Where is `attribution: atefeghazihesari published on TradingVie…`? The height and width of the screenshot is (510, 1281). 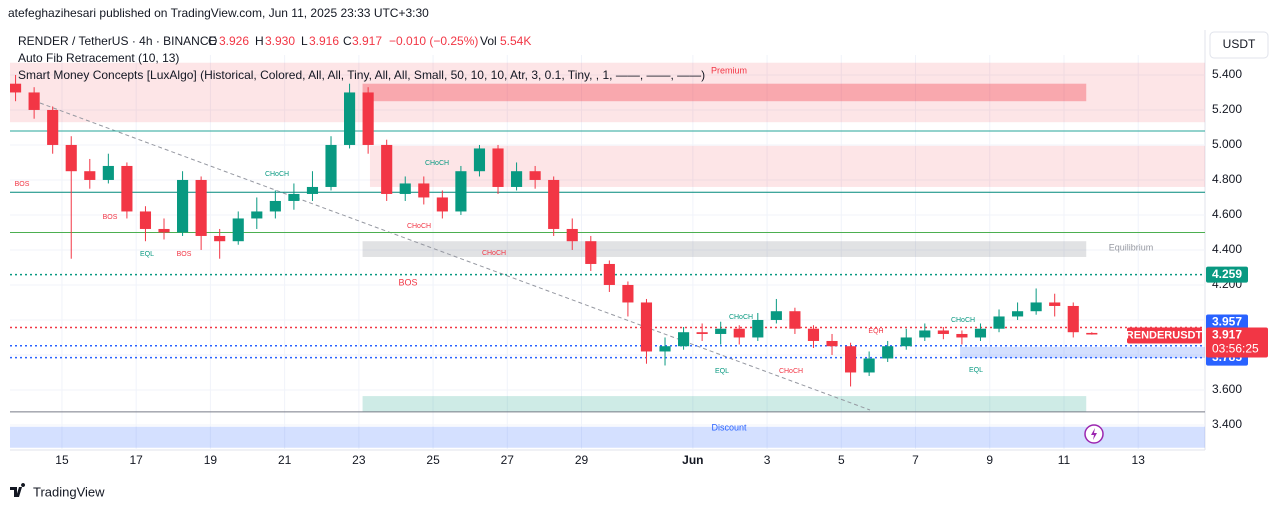 attribution: atefeghazihesari published on TradingVie… is located at coordinates (218, 13).